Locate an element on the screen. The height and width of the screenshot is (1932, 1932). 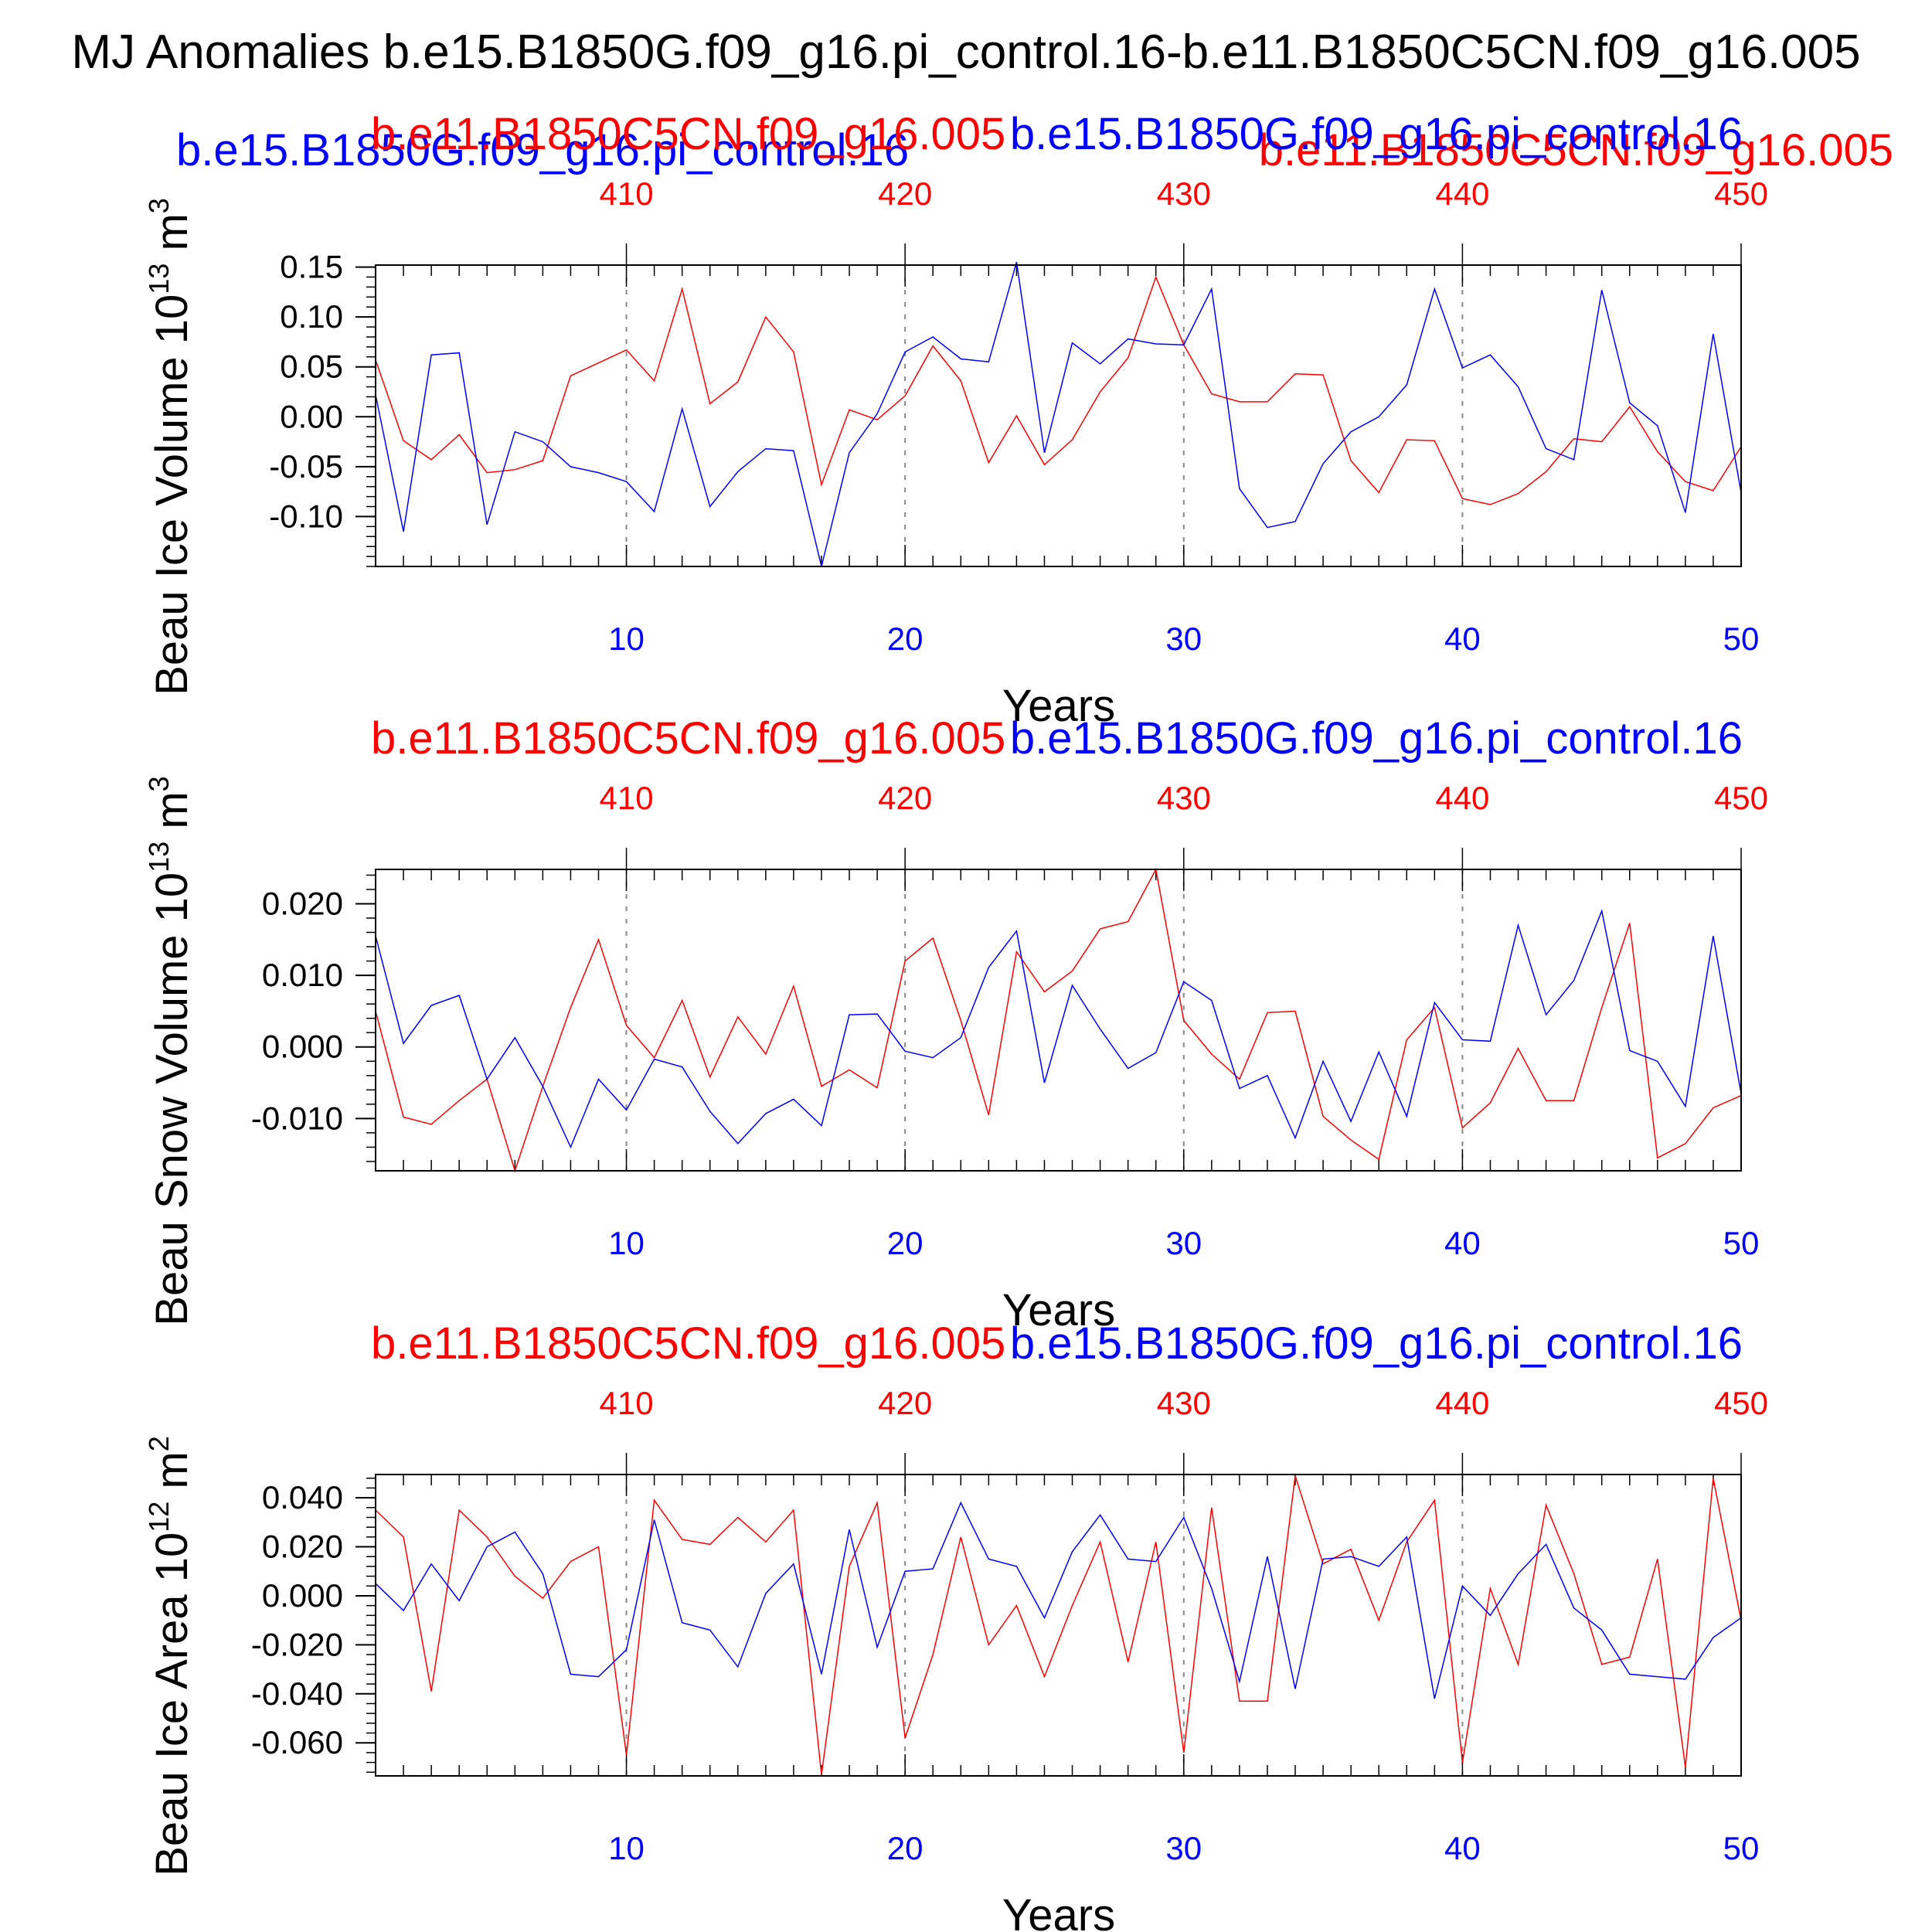
y-tick-label: 0.010 is located at coordinates (303, 975).